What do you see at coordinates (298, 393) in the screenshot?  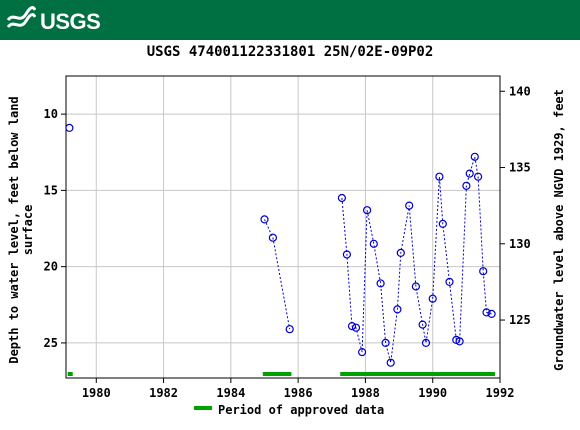 I see `x-tick-label: 1986` at bounding box center [298, 393].